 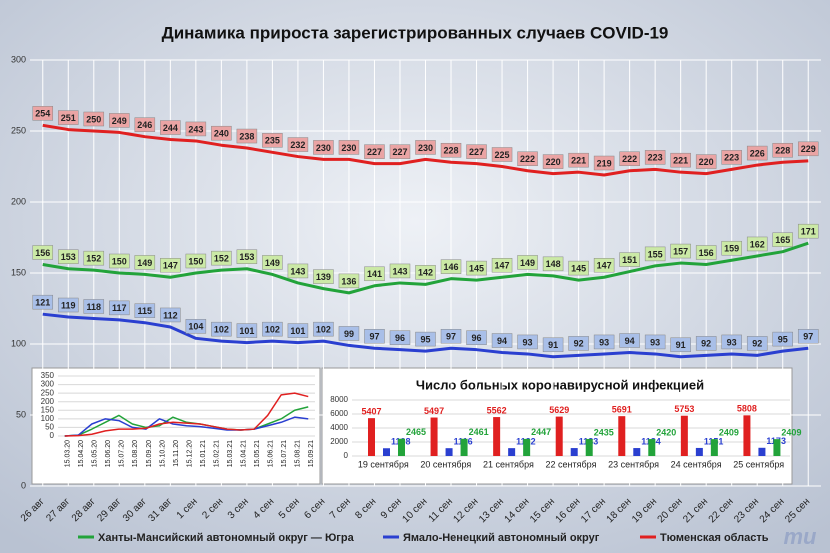 What do you see at coordinates (445, 464) in the screenshot?
I see `x-tick-label: 20 сентября` at bounding box center [445, 464].